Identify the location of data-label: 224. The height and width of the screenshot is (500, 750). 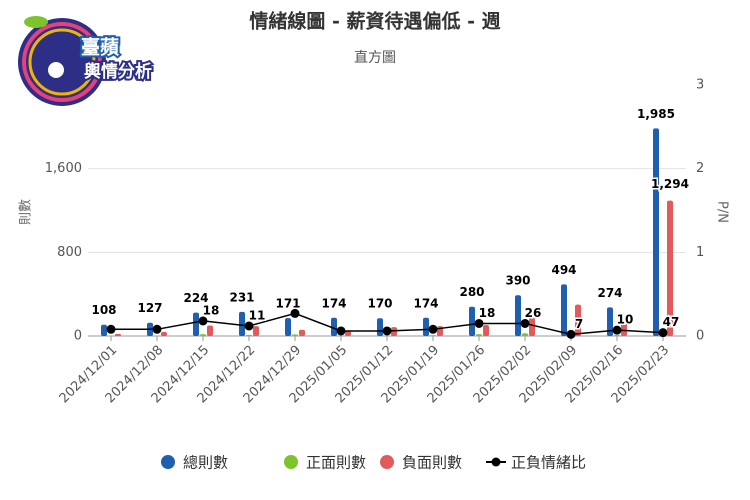
(195, 298).